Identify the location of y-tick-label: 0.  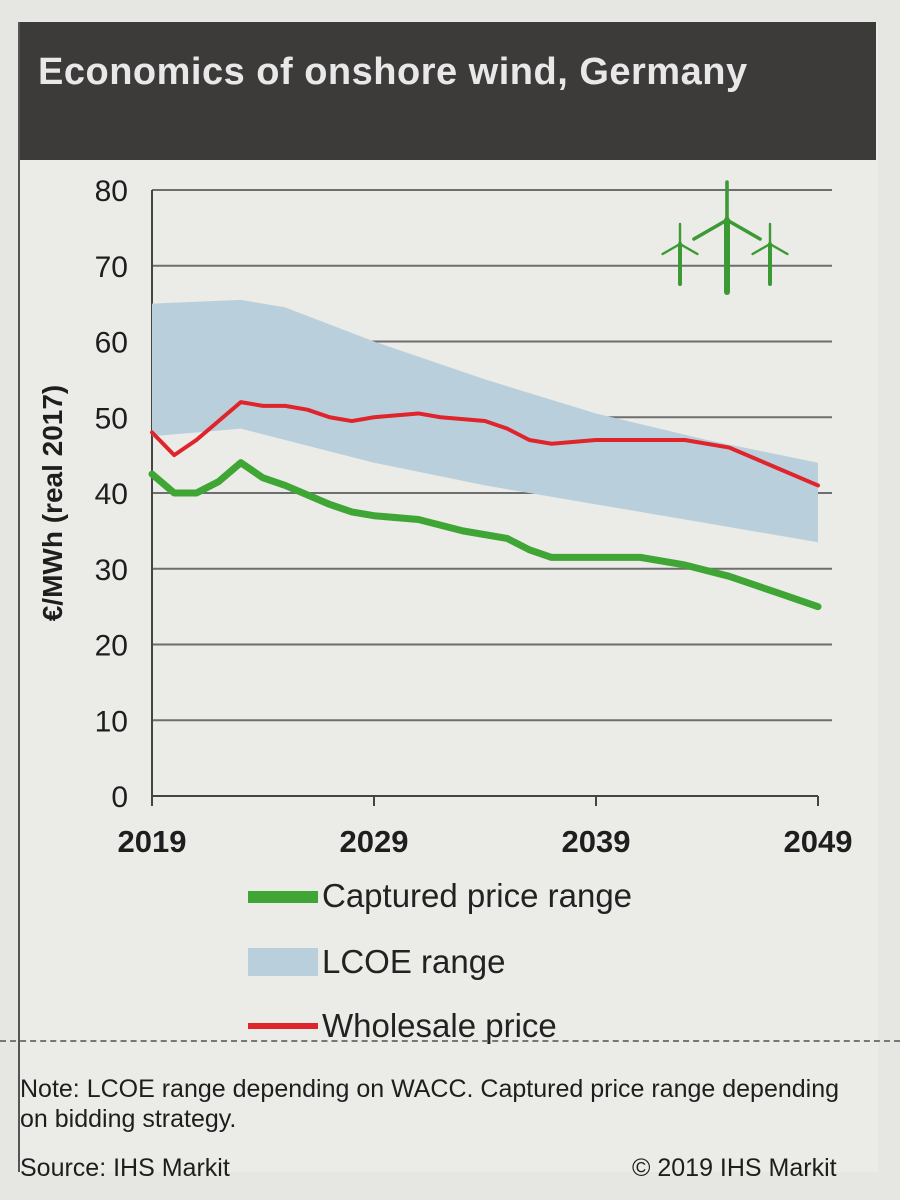
(119, 797).